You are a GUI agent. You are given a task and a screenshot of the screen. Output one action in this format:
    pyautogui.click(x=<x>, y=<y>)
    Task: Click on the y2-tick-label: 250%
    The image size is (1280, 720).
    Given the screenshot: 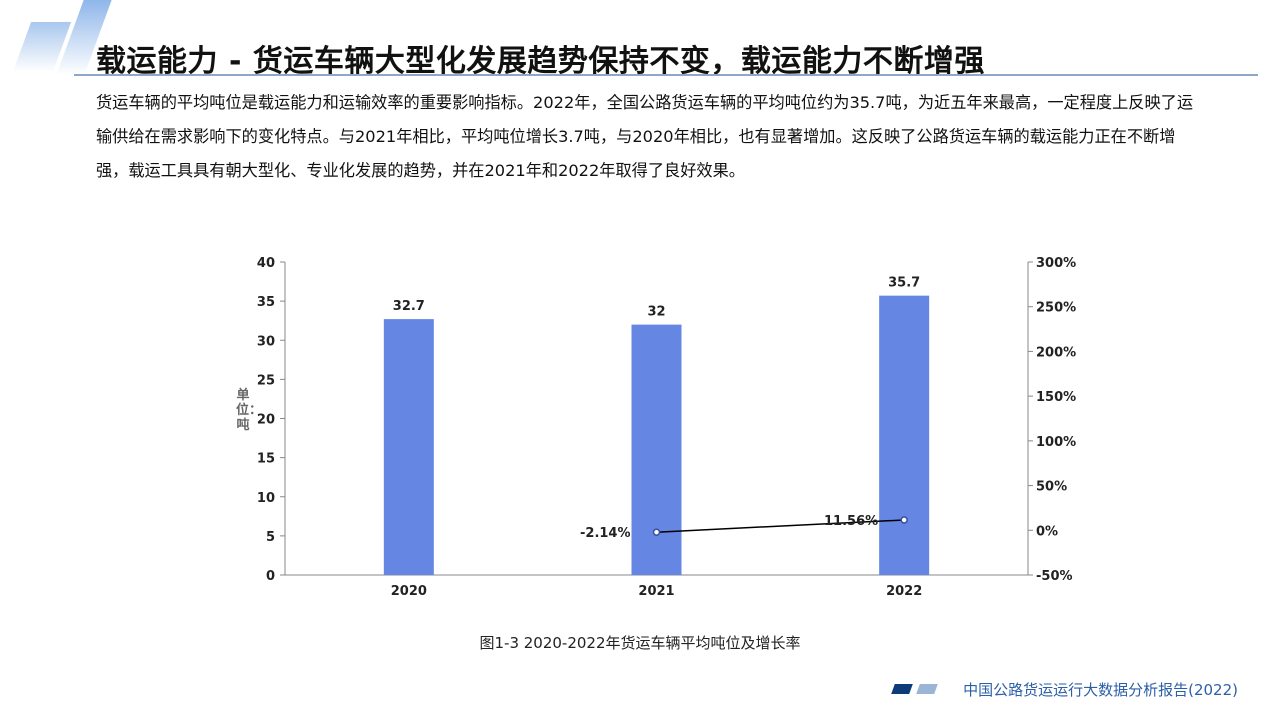 What is the action you would take?
    pyautogui.click(x=1056, y=308)
    